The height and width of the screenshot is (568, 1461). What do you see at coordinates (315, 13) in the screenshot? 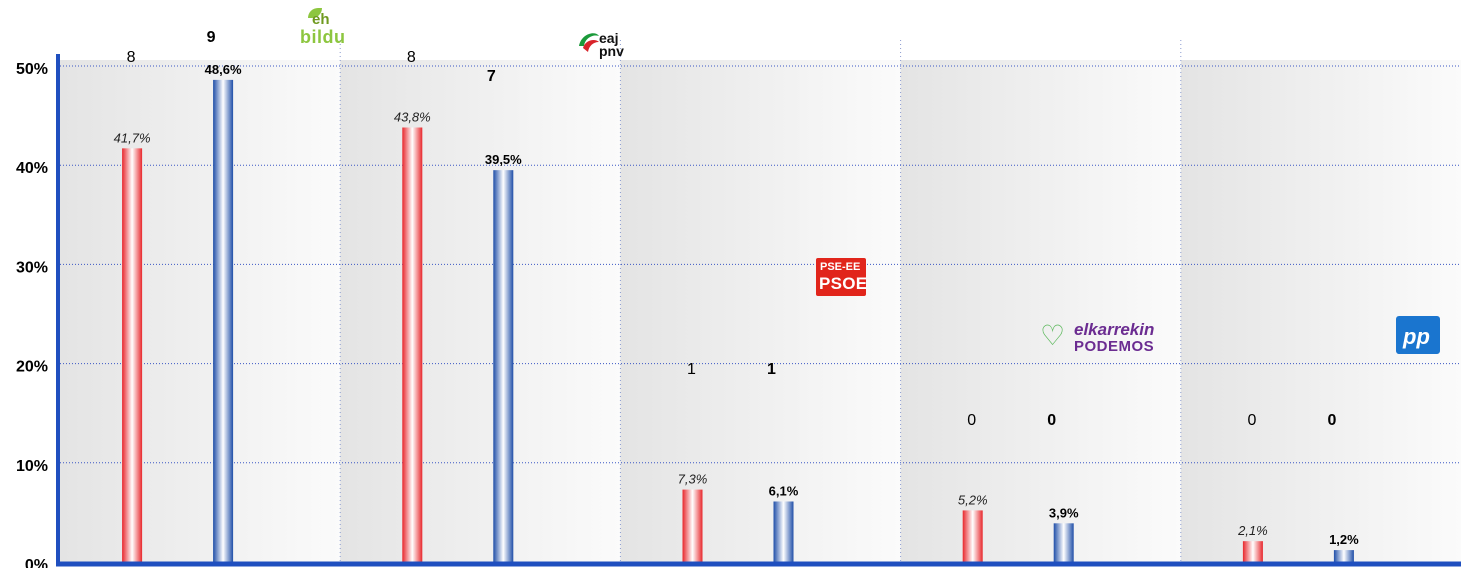
I see `leaf-icon` at bounding box center [315, 13].